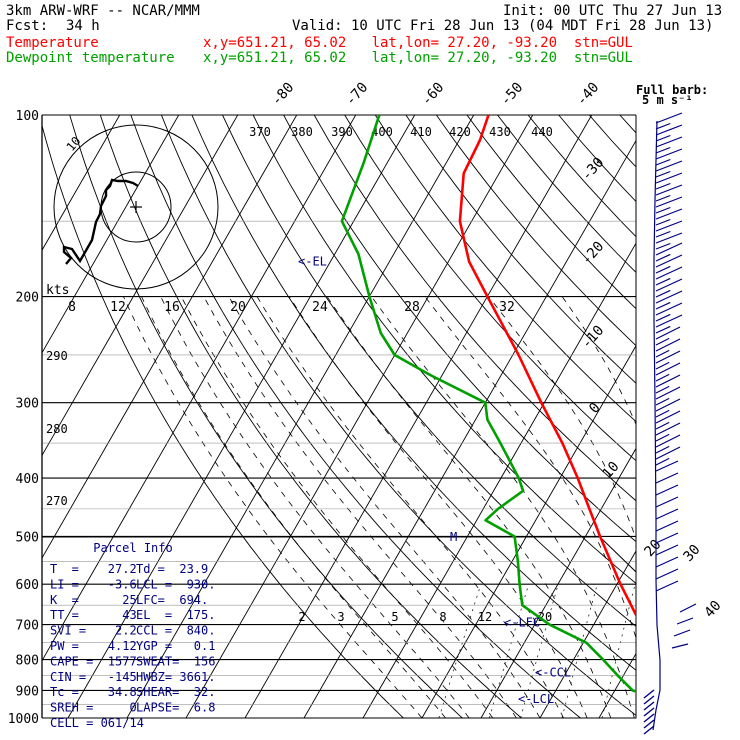 Image resolution: width=740 pixels, height=740 pixels. I want to click on parcel-info-value: LCL = 930., so click(175, 584).